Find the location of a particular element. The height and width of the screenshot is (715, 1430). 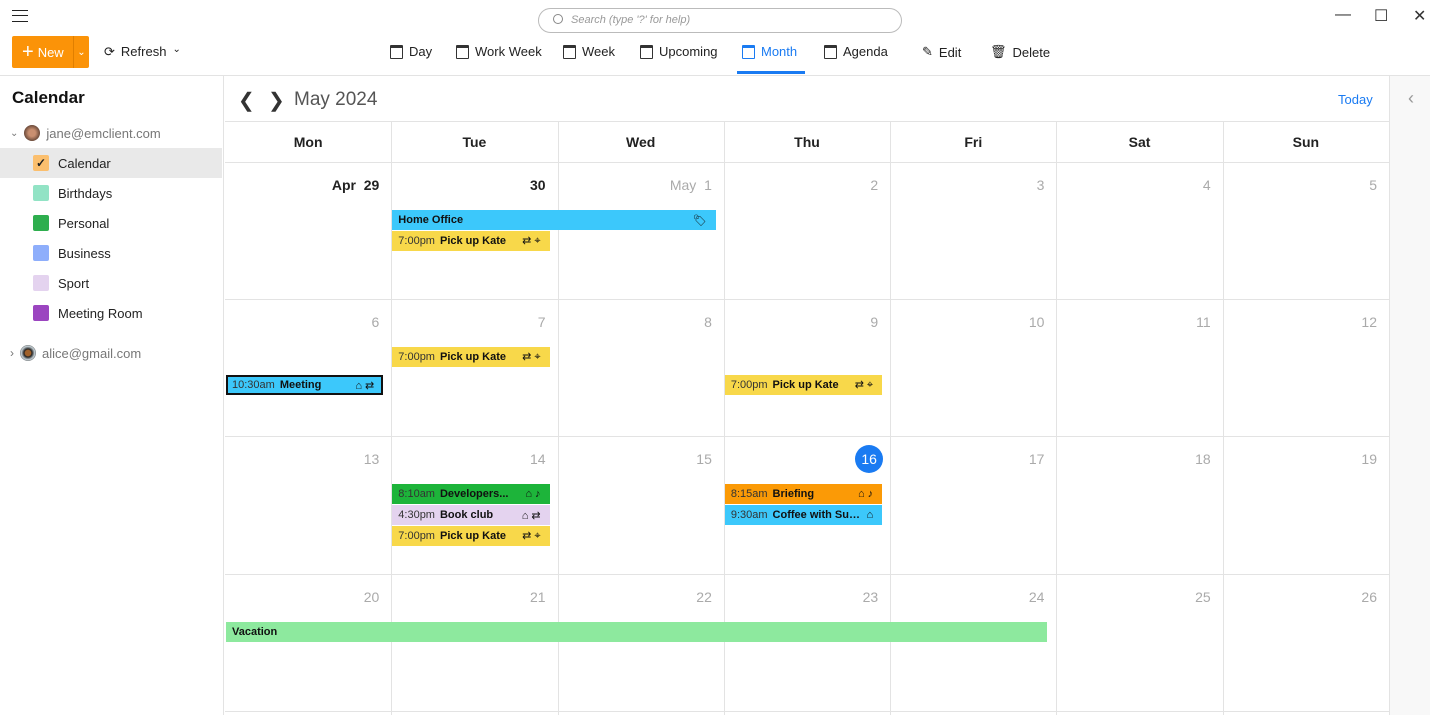

day-number: 19 is located at coordinates (1369, 459).